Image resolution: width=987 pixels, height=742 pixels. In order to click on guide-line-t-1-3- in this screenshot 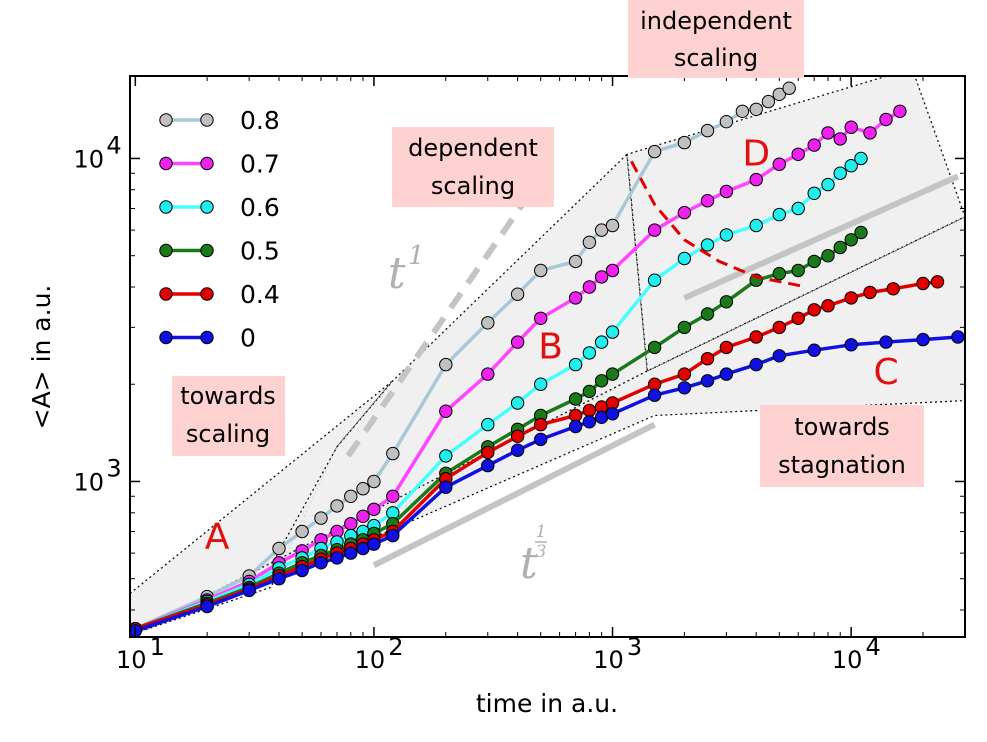, I will do `click(514, 495)`.